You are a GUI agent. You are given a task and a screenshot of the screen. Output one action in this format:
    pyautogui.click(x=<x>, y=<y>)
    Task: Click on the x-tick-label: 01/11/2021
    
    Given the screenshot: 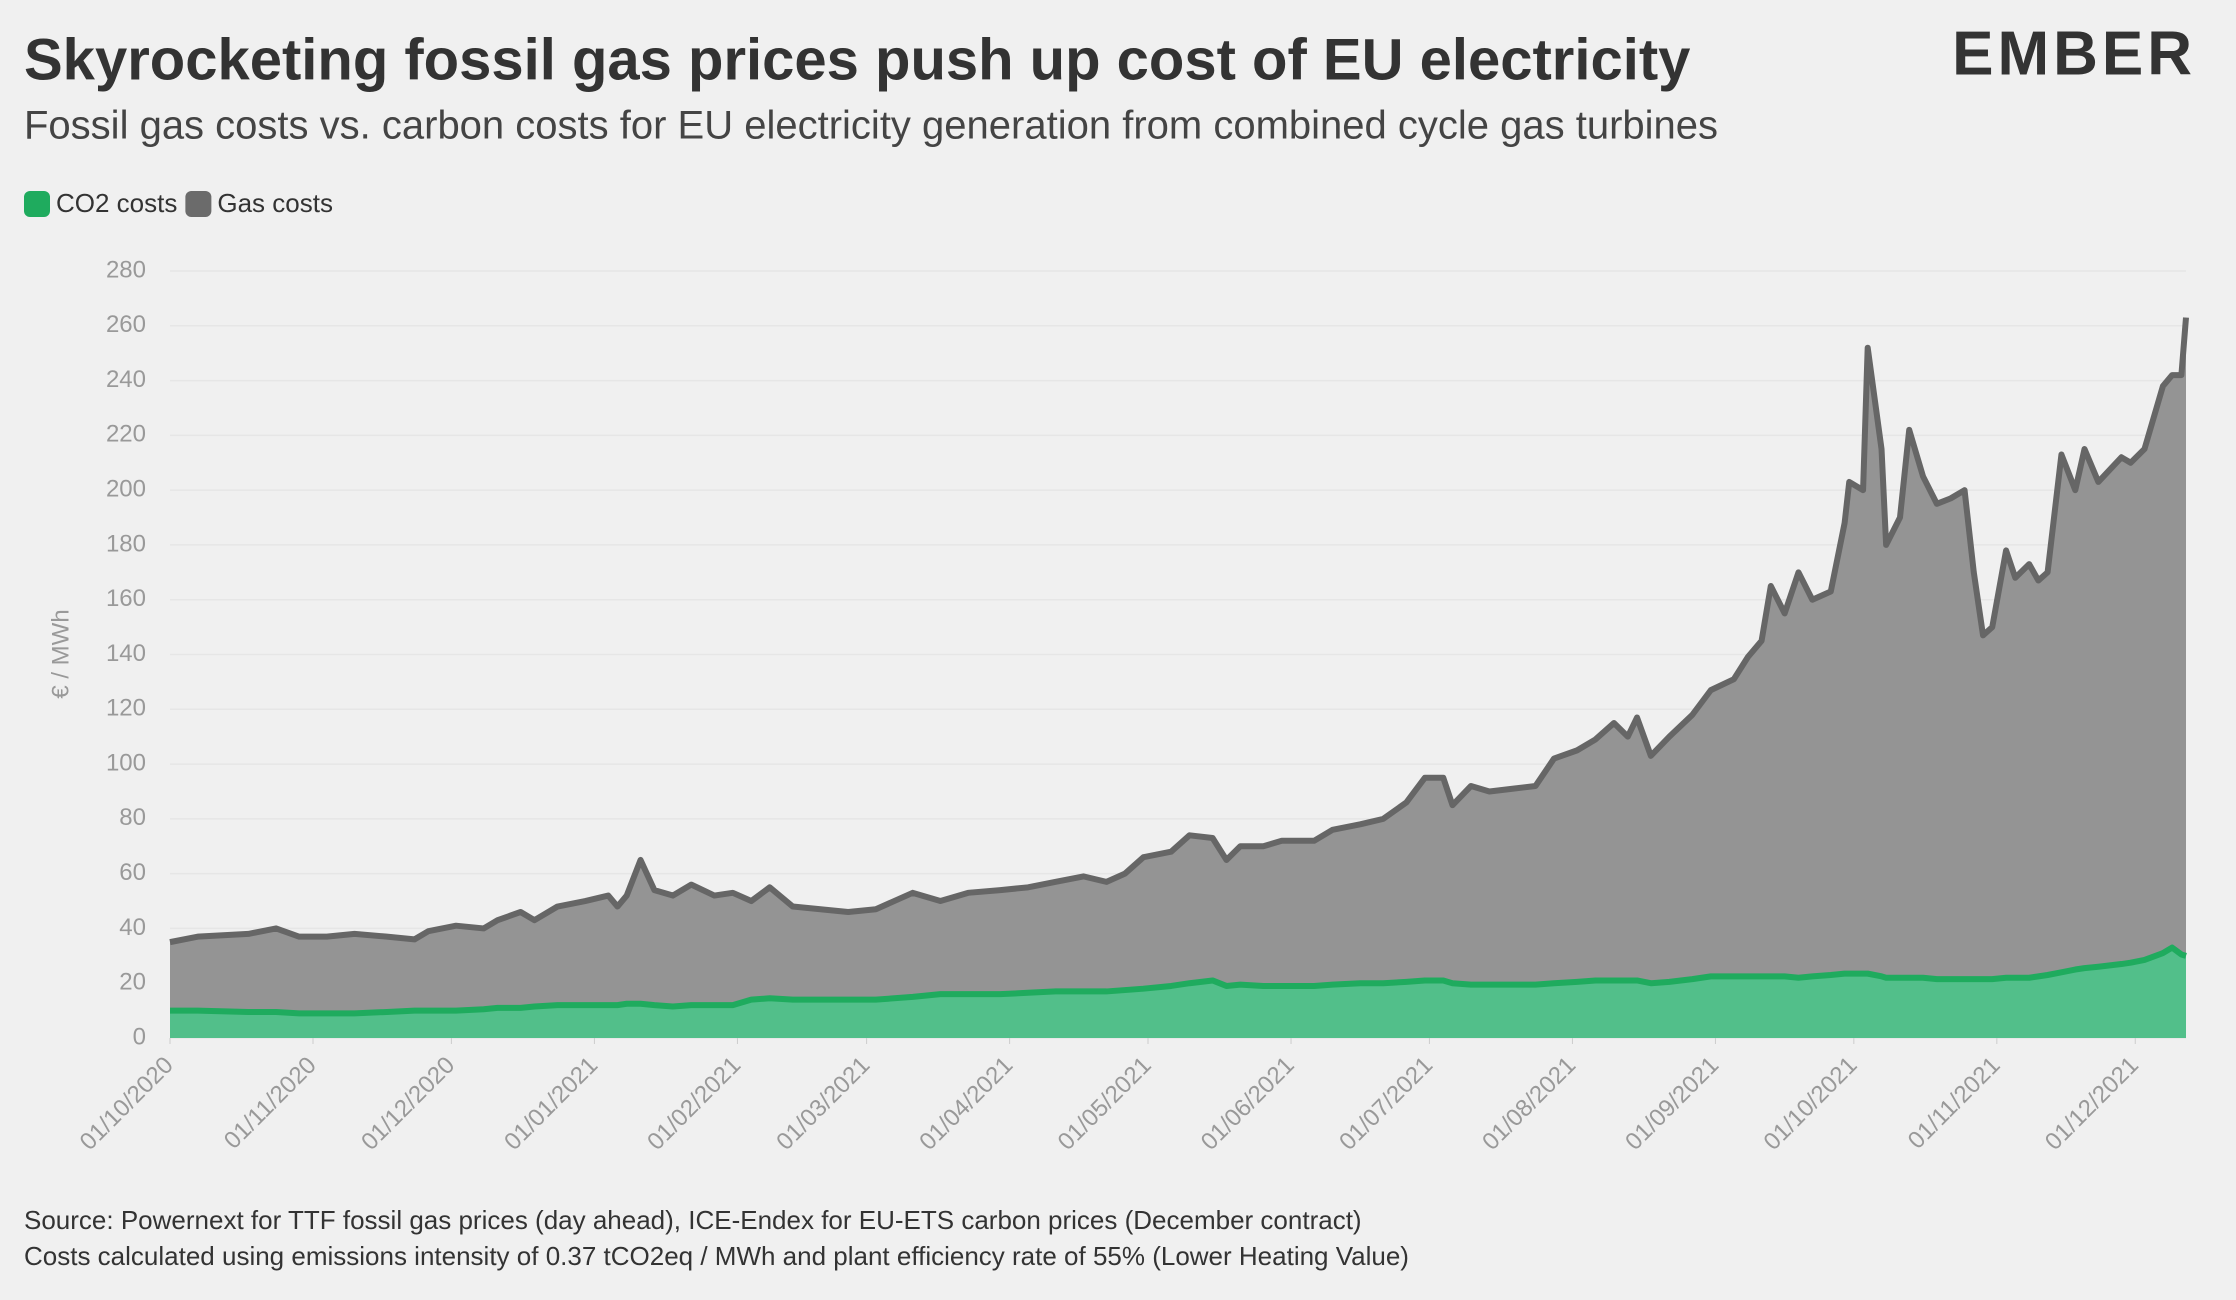 What is the action you would take?
    pyautogui.click(x=1954, y=1103)
    